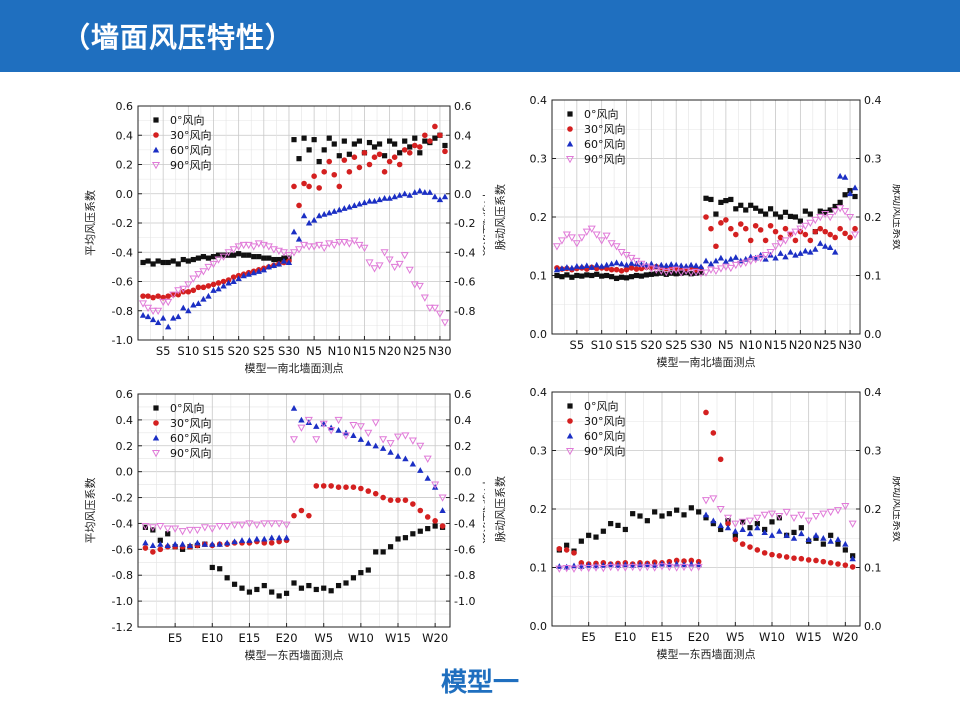 This screenshot has width=960, height=720. Describe the element at coordinates (398, 638) in the screenshot. I see `x-tick-label: W15` at that location.